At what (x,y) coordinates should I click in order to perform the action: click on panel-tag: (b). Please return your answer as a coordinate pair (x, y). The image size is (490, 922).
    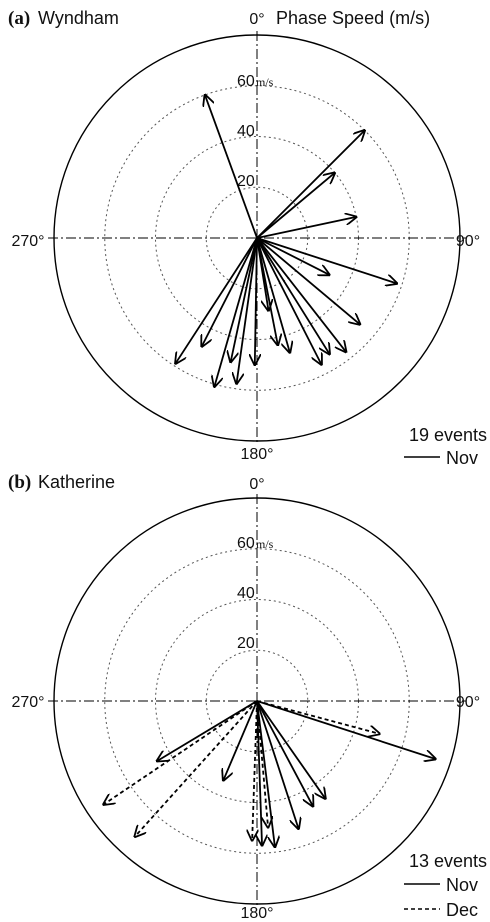
    Looking at the image, I should click on (19, 482).